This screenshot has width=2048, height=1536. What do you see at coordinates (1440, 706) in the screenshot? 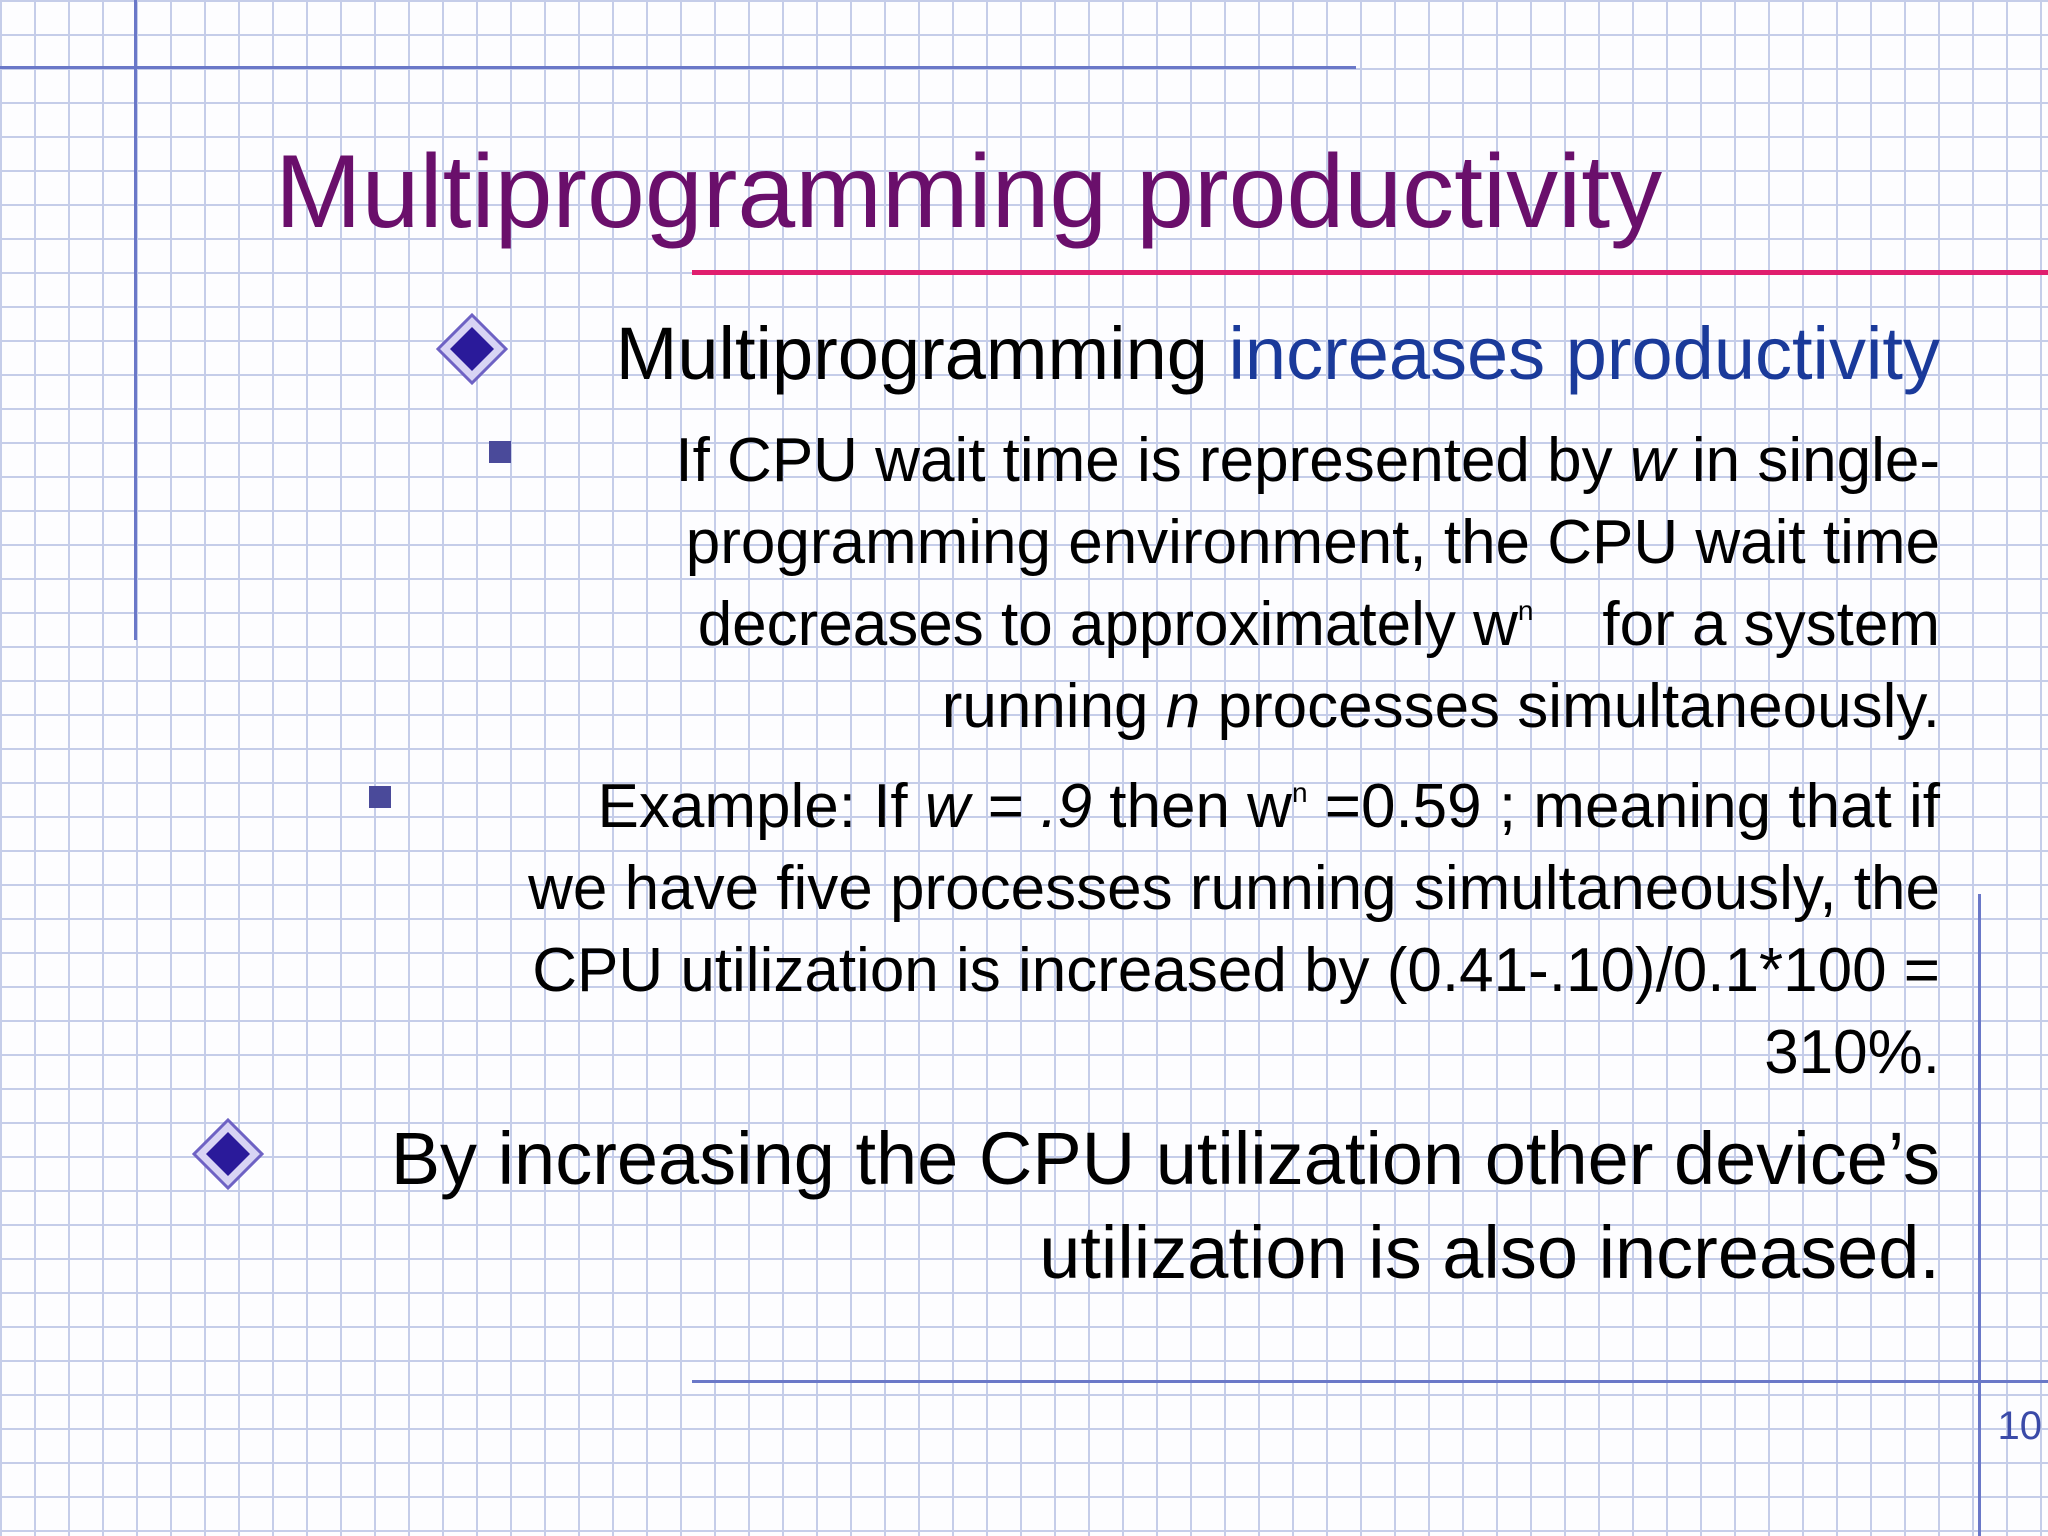
I see `sub1-line4: running n processes simultaneously.` at bounding box center [1440, 706].